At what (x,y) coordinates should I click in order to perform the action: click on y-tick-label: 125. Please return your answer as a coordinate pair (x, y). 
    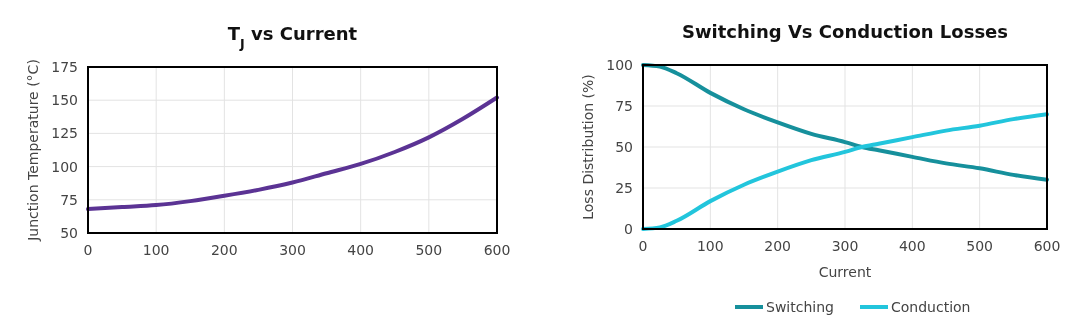
    Looking at the image, I should click on (64, 133).